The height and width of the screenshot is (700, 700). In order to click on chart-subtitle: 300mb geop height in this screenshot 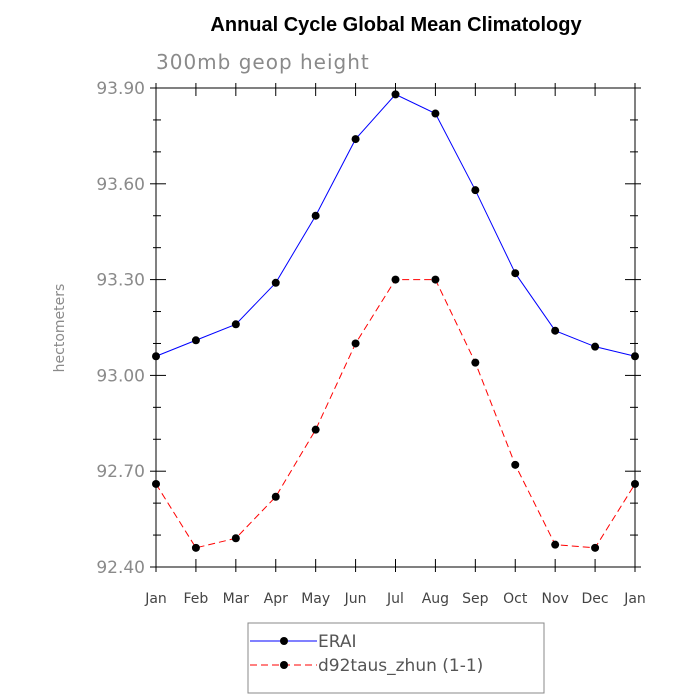, I will do `click(263, 62)`.